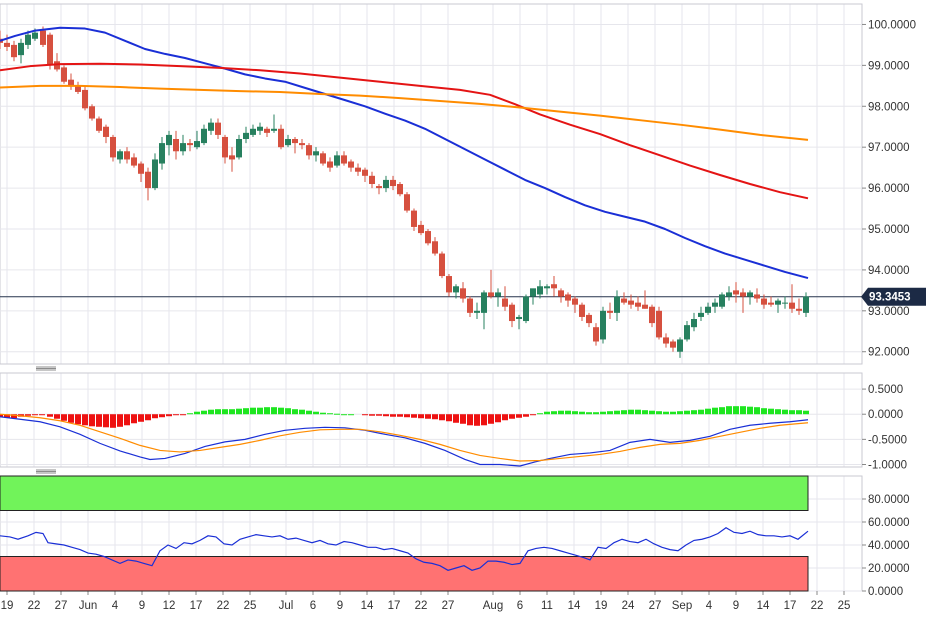  What do you see at coordinates (889, 312) in the screenshot?
I see `y-tick-label: 93.0000` at bounding box center [889, 312].